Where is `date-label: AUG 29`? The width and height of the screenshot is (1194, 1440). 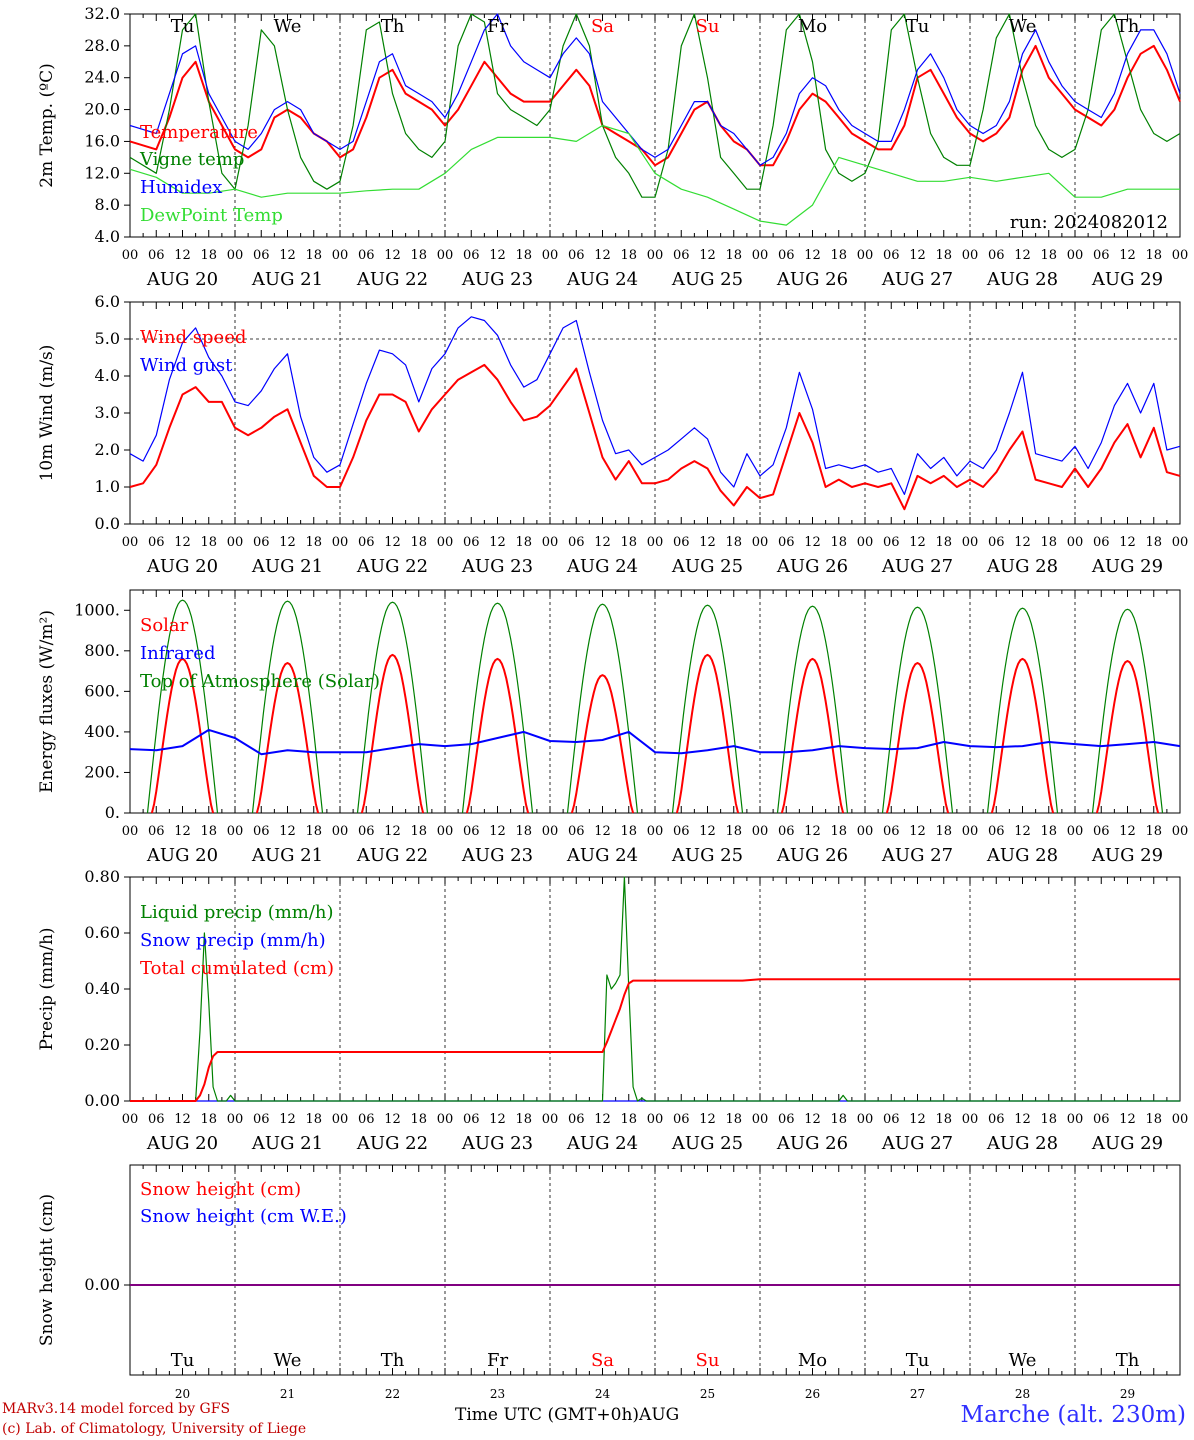 date-label: AUG 29 is located at coordinates (1127, 1143).